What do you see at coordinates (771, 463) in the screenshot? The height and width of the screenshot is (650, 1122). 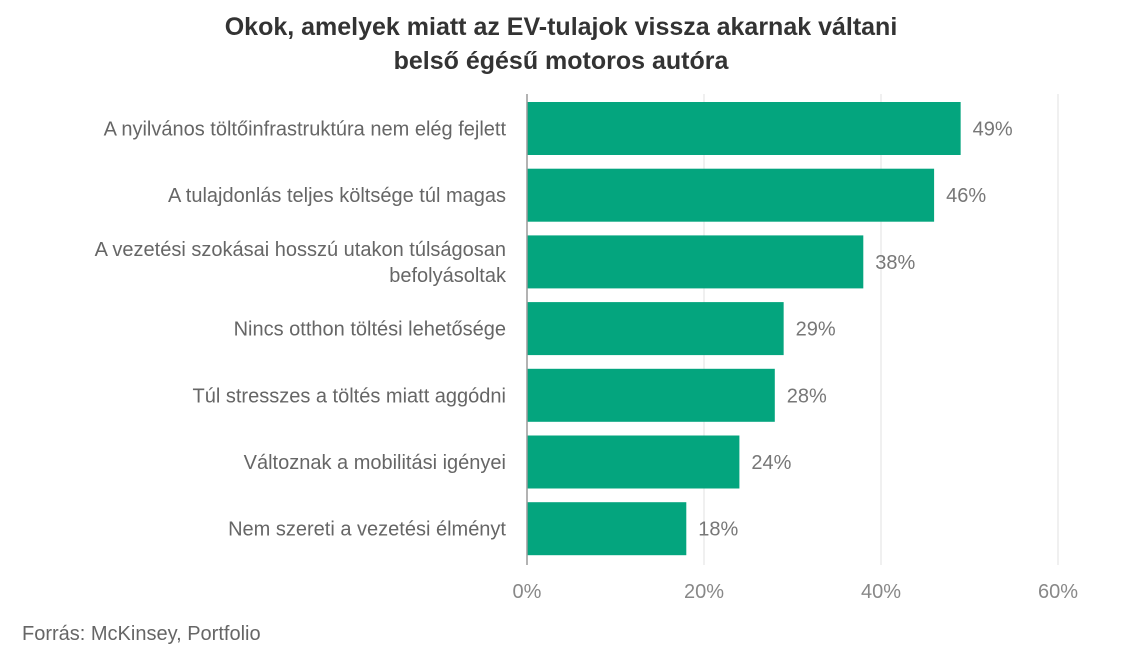 I see `value-label: 24%` at bounding box center [771, 463].